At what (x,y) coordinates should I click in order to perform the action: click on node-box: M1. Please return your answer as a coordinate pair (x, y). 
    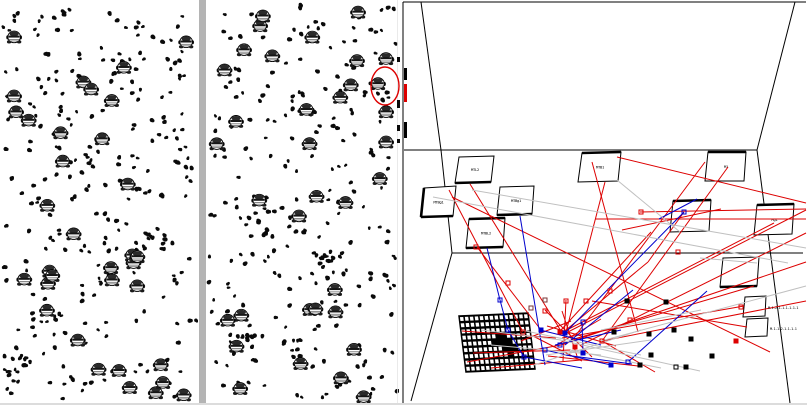
    Looking at the image, I should click on (725, 166).